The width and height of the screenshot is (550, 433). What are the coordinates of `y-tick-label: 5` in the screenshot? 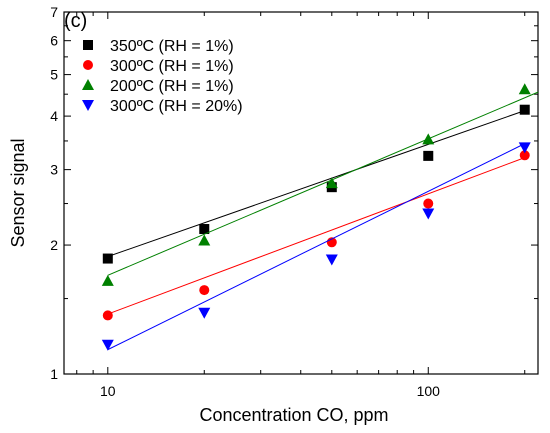 It's located at (54, 75).